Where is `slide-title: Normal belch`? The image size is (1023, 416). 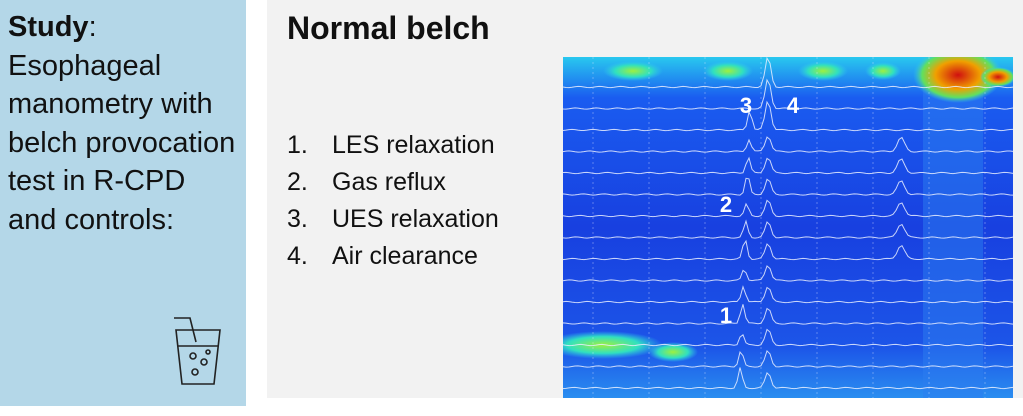
slide-title: Normal belch is located at coordinates (388, 28).